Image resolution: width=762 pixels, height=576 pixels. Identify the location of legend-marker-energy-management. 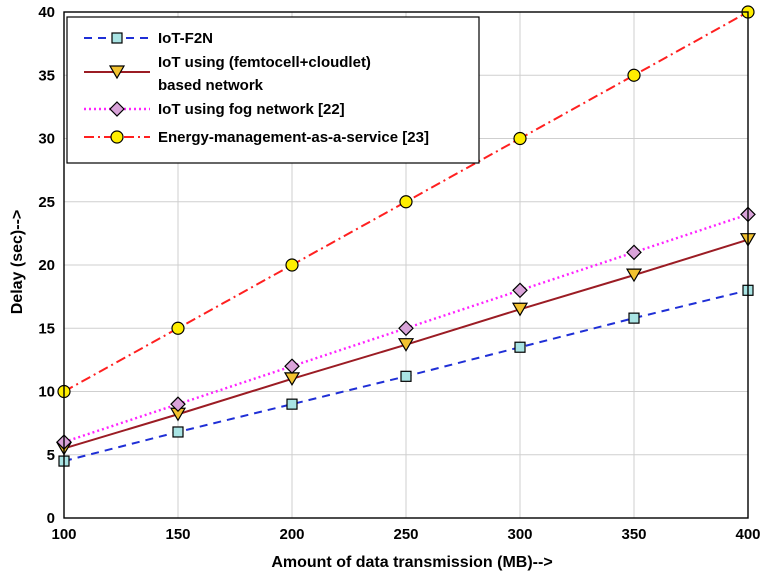
(117, 137).